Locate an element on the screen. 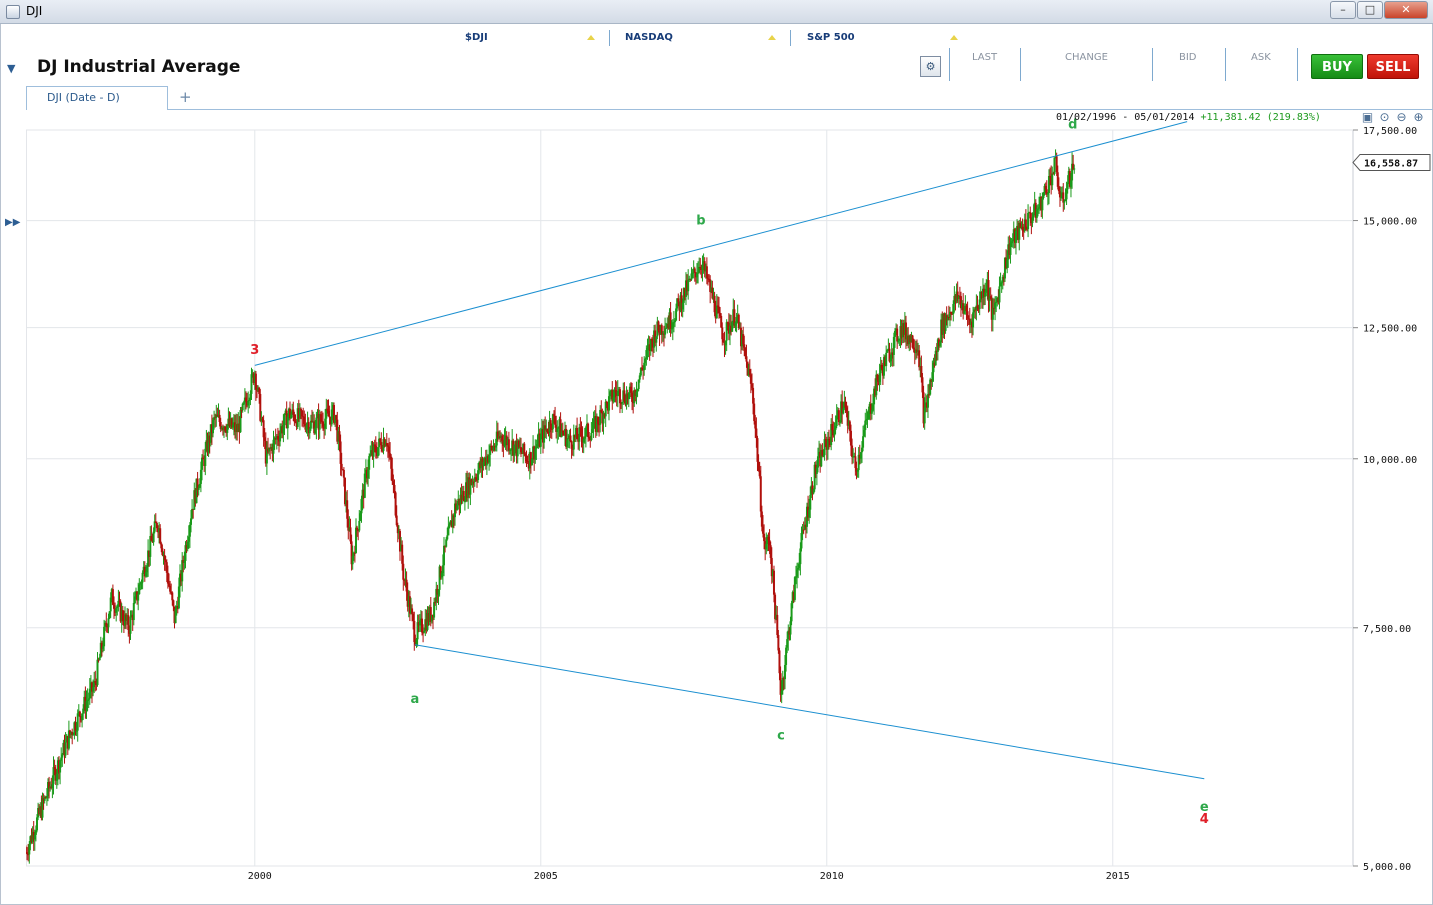  buy-button: BUY is located at coordinates (1337, 66).